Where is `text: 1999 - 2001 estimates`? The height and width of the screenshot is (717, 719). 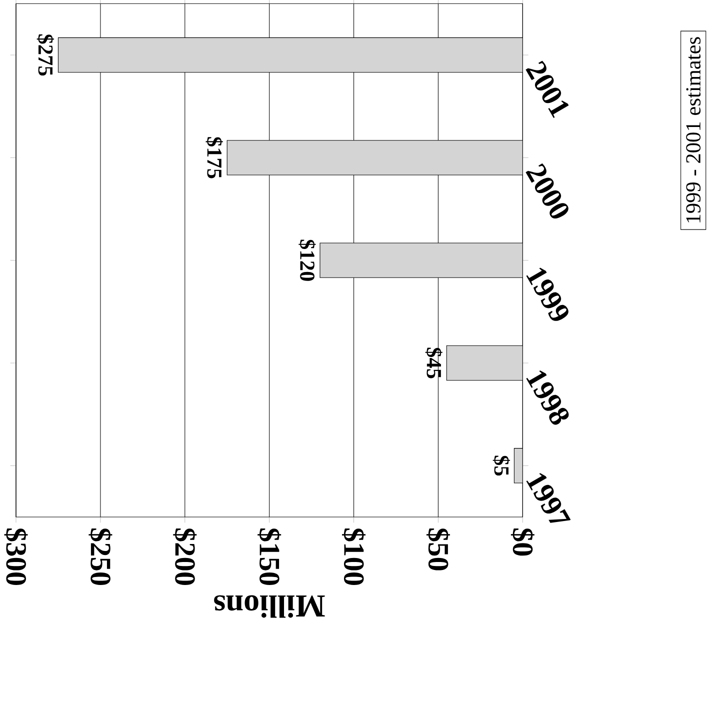
text: 1999 - 2001 estimates is located at coordinates (693, 129).